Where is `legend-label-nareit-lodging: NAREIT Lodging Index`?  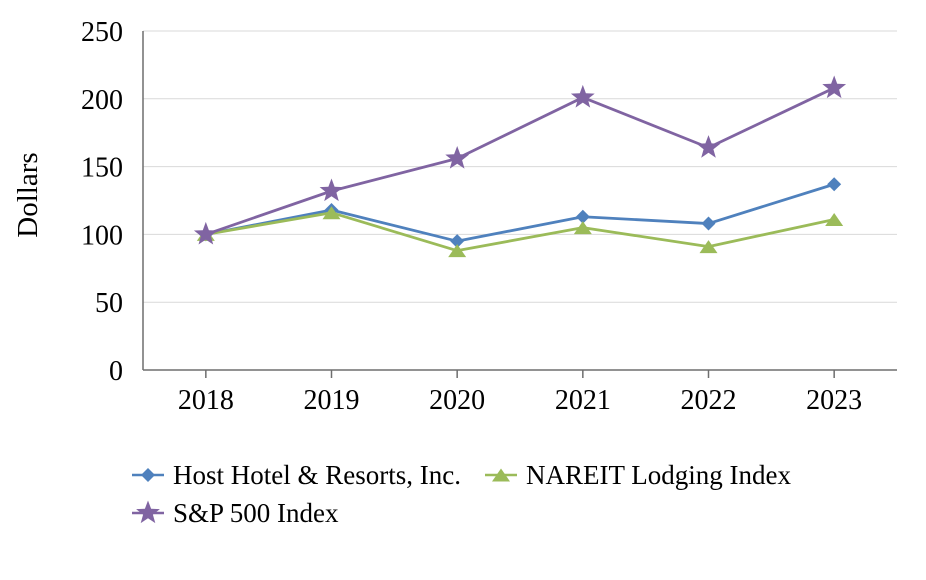
legend-label-nareit-lodging: NAREIT Lodging Index is located at coordinates (658, 474).